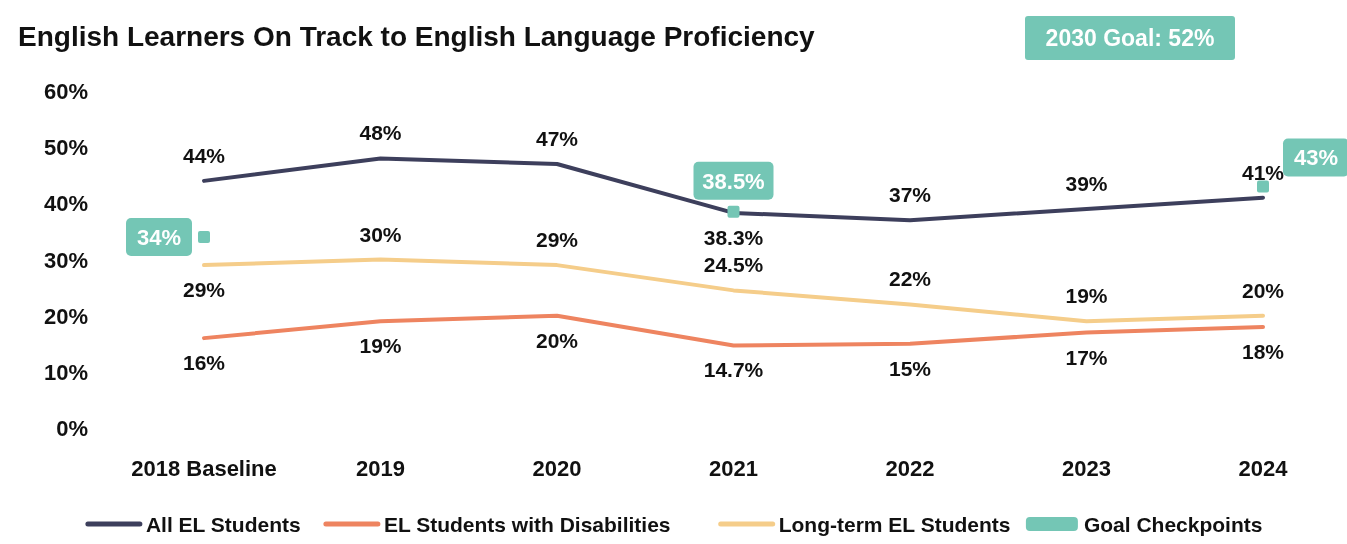 The width and height of the screenshot is (1347, 544). What do you see at coordinates (1316, 158) in the screenshot?
I see `data-label: 43%` at bounding box center [1316, 158].